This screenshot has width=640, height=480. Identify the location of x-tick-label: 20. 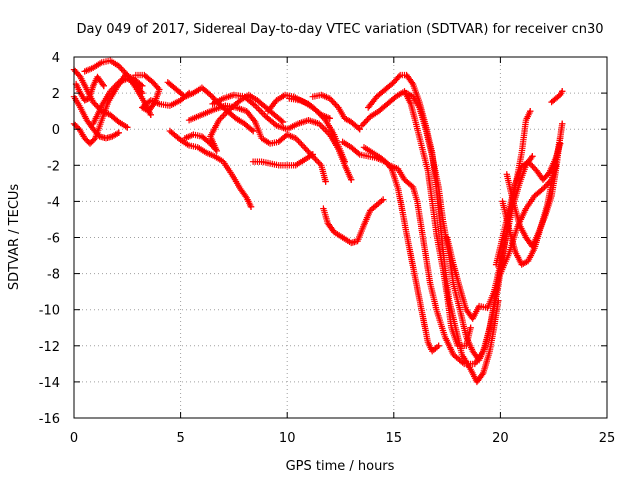
(500, 438).